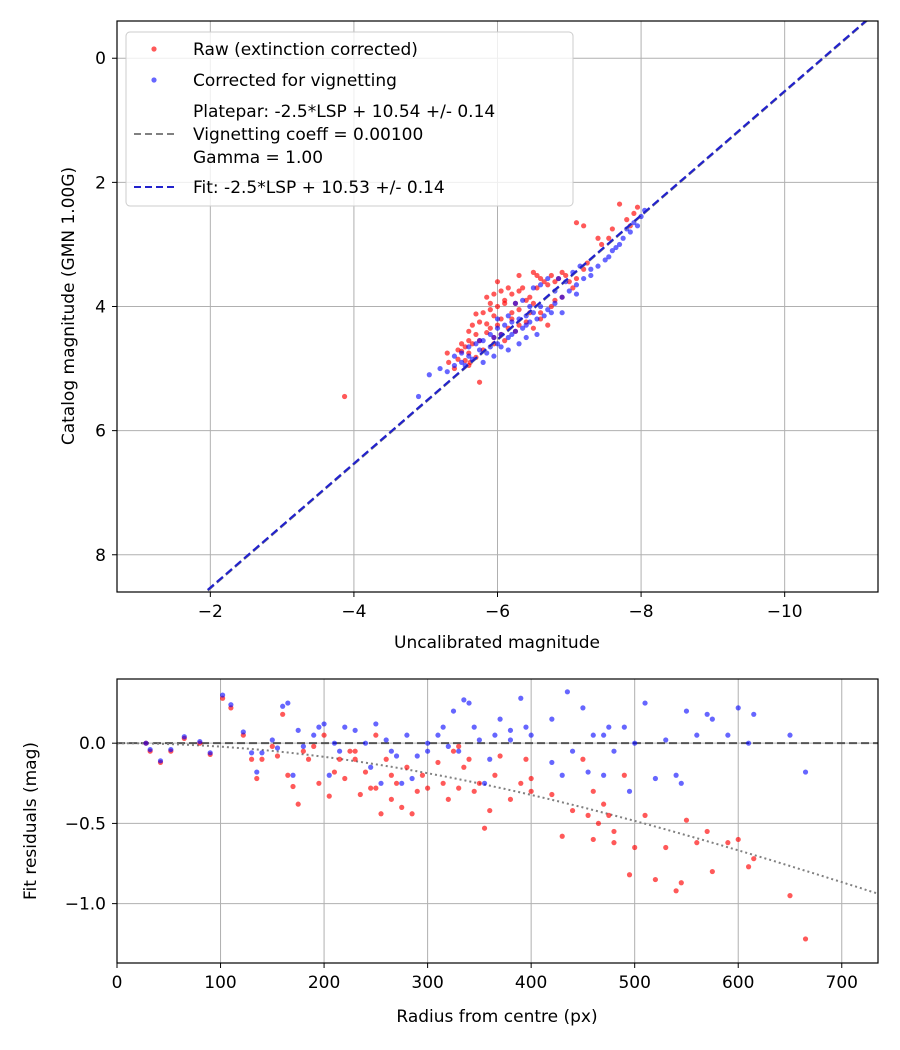  Describe the element at coordinates (498, 818) in the screenshot. I see `bottom-reference-lines` at that location.